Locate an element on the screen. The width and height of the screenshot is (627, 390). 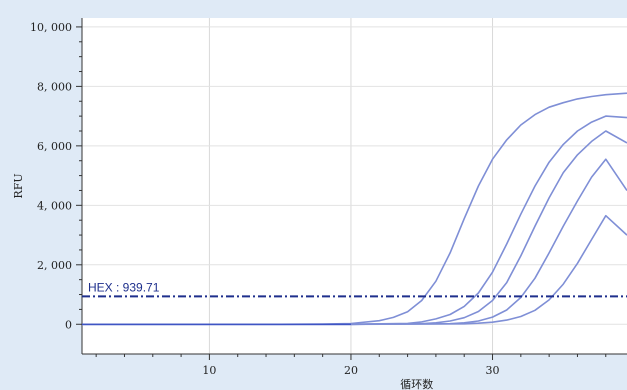
x-axis-label: 循环数 is located at coordinates (416, 384).